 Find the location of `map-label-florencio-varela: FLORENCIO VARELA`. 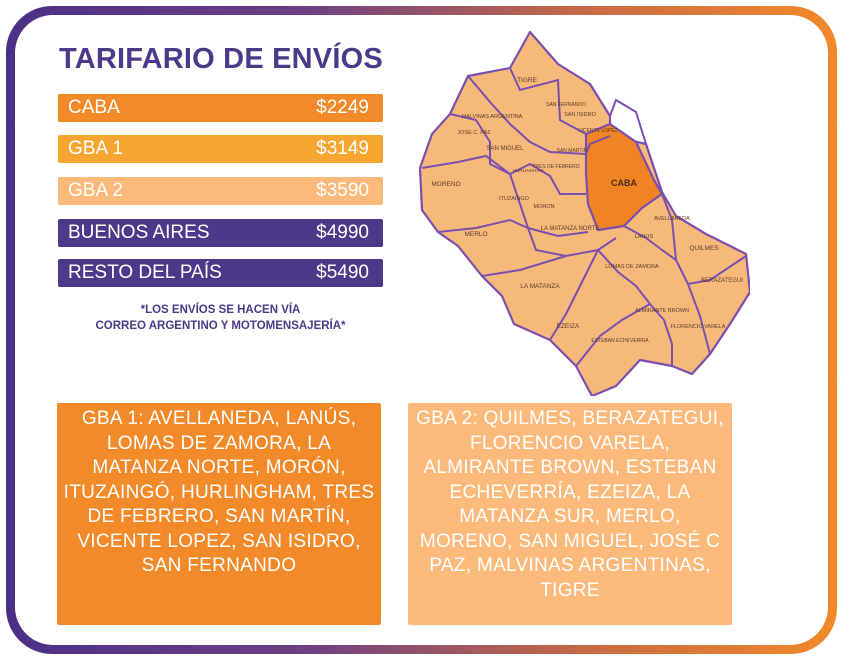

map-label-florencio-varela: FLORENCIO VARELA is located at coordinates (698, 327).